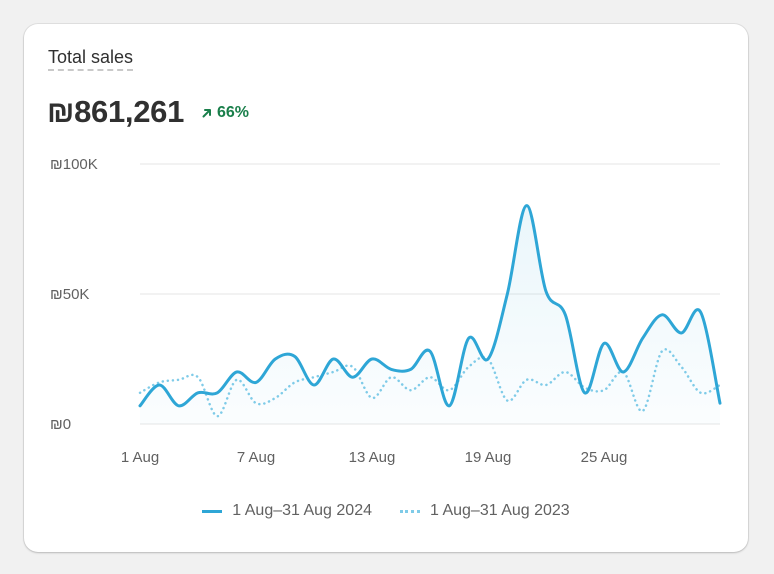 The height and width of the screenshot is (574, 774). What do you see at coordinates (410, 511) in the screenshot?
I see `legend-swatch-dotted` at bounding box center [410, 511].